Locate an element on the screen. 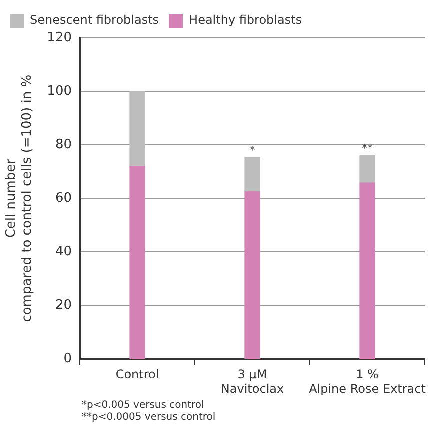 The width and height of the screenshot is (439, 443). annotation: ** is located at coordinates (368, 149).